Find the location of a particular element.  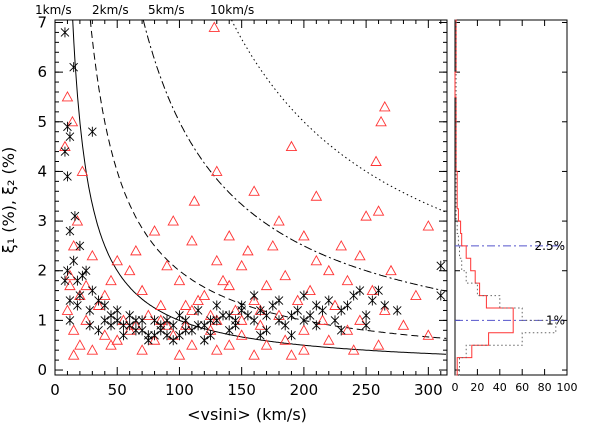

y-axis-label: ξ₁ (%), ξ₂ (%) is located at coordinates (9, 200).